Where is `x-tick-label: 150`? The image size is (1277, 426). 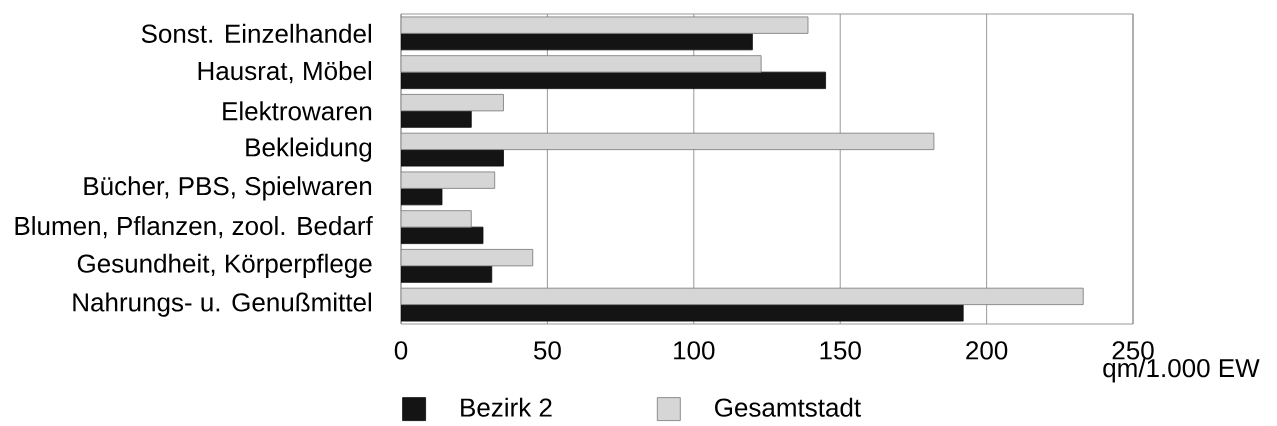 x-tick-label: 150 is located at coordinates (840, 350).